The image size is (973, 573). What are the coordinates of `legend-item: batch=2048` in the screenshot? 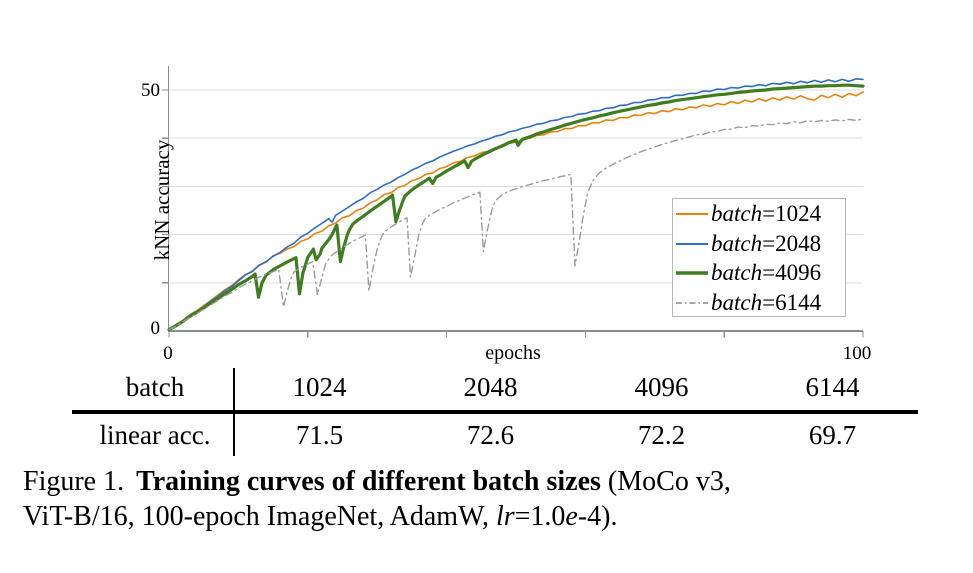 It's located at (759, 244).